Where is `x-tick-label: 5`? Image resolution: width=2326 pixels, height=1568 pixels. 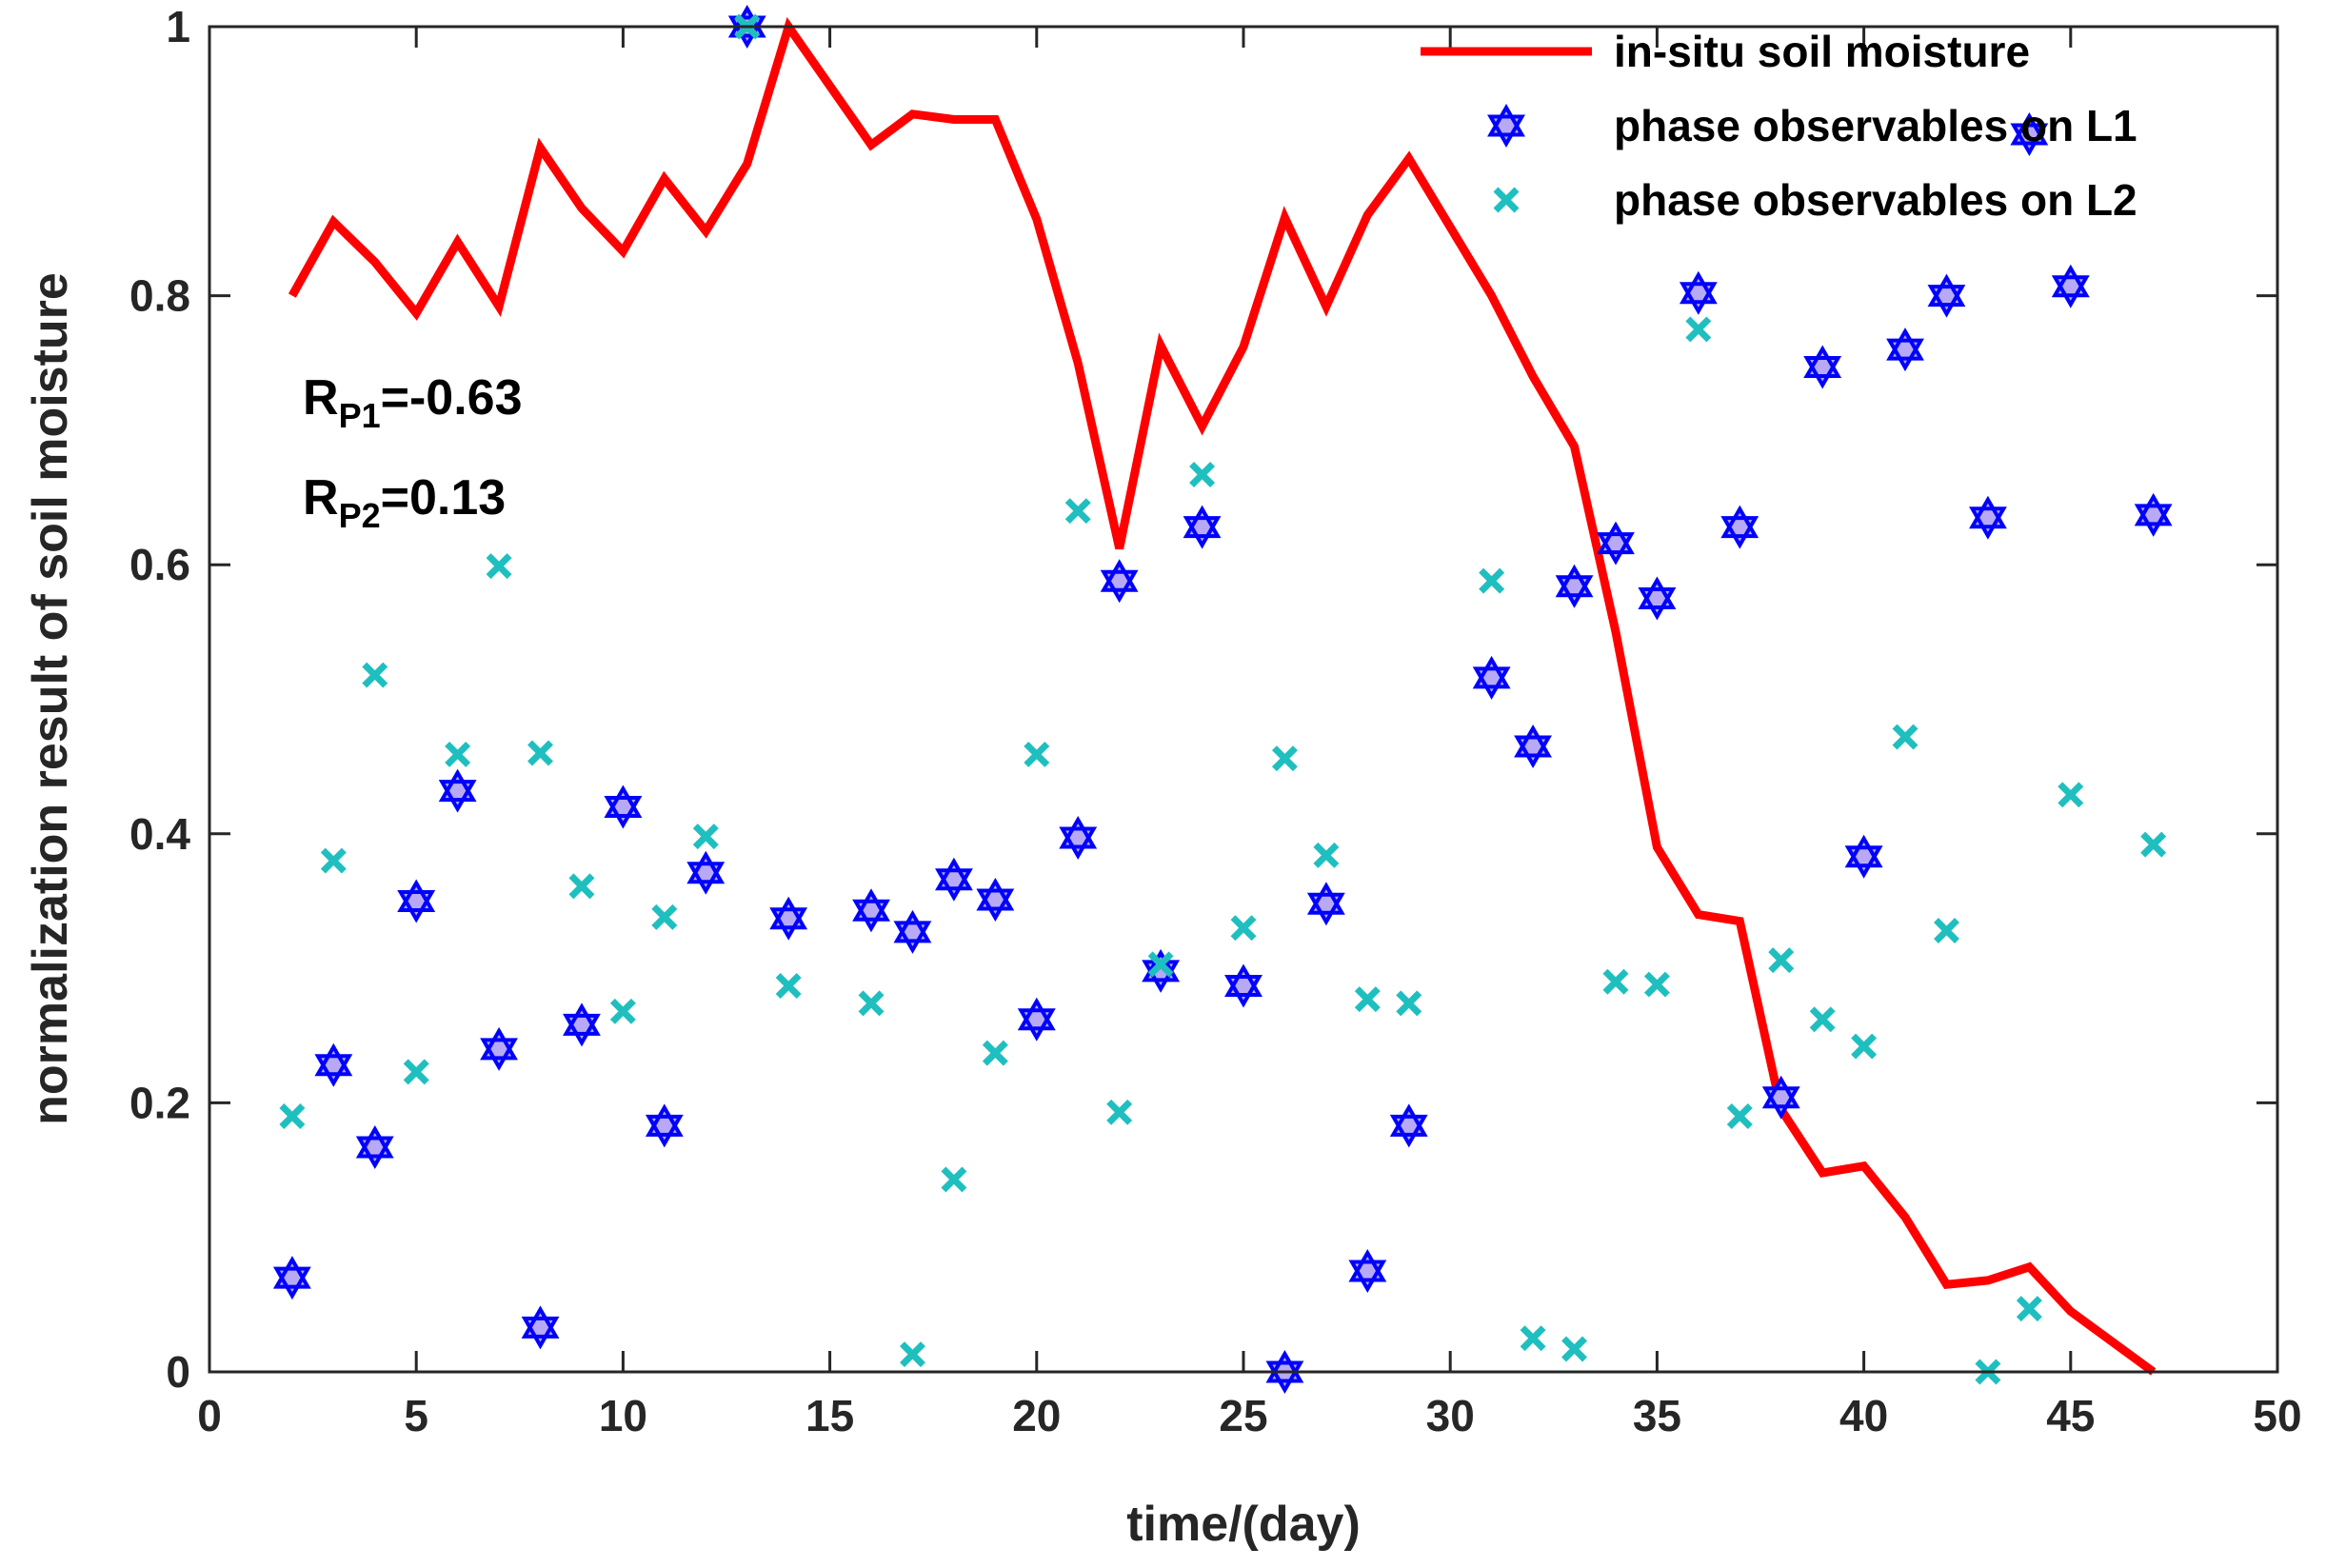
x-tick-label: 5 is located at coordinates (416, 1416).